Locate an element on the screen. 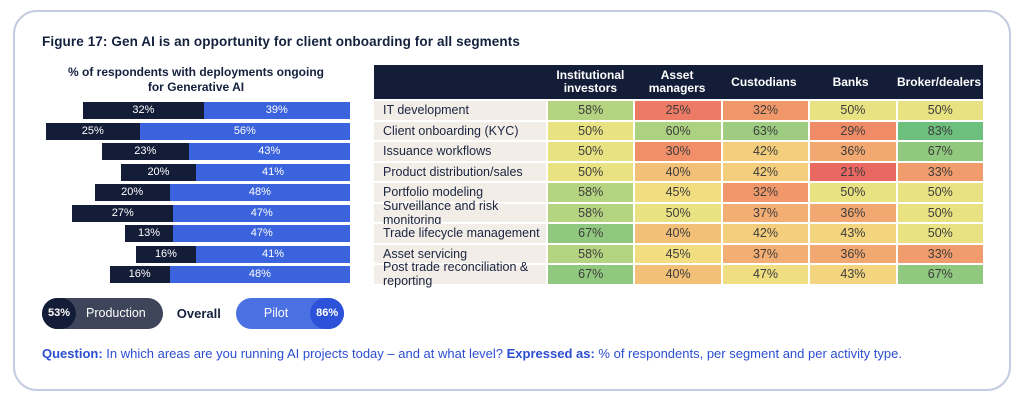  bar-row: 25% 56% is located at coordinates (196, 131).